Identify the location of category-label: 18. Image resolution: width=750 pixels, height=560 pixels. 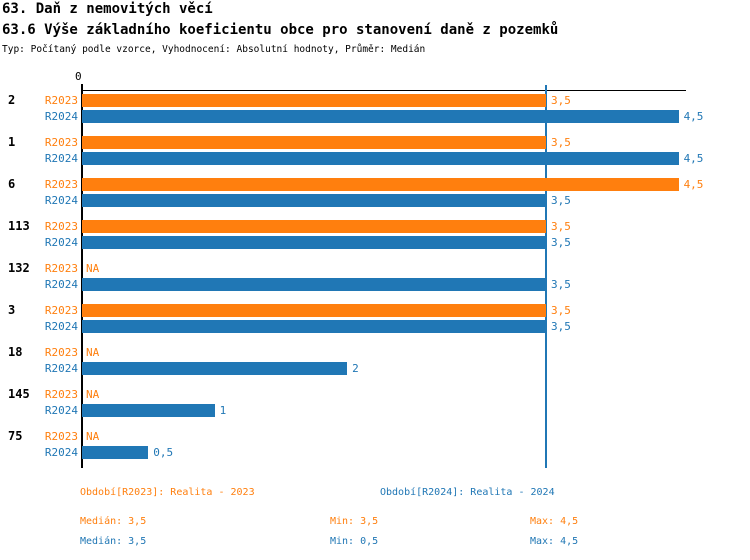
(15, 352).